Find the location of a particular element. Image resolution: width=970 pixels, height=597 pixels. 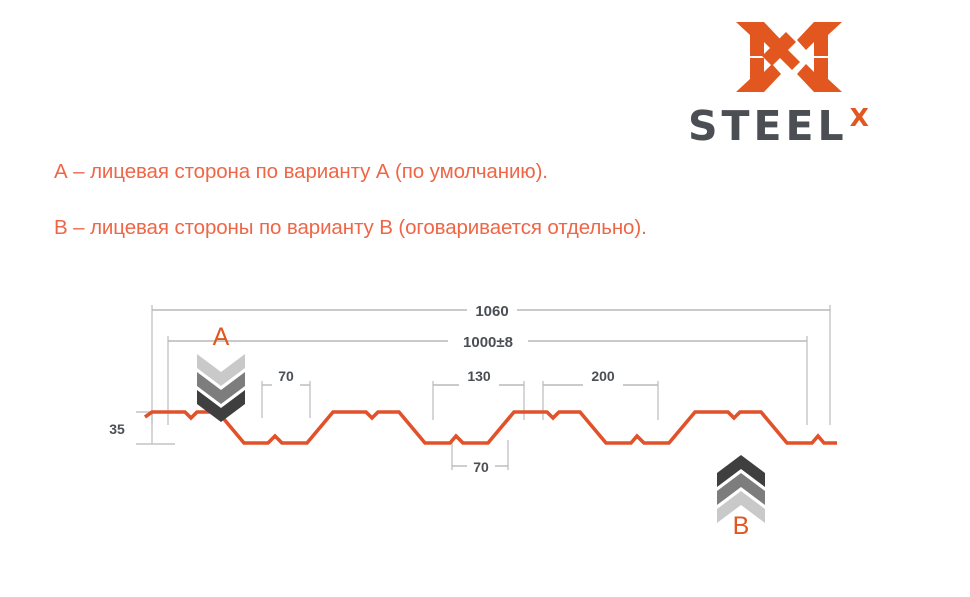

dimension-crest-width: 70 is located at coordinates (286, 376).